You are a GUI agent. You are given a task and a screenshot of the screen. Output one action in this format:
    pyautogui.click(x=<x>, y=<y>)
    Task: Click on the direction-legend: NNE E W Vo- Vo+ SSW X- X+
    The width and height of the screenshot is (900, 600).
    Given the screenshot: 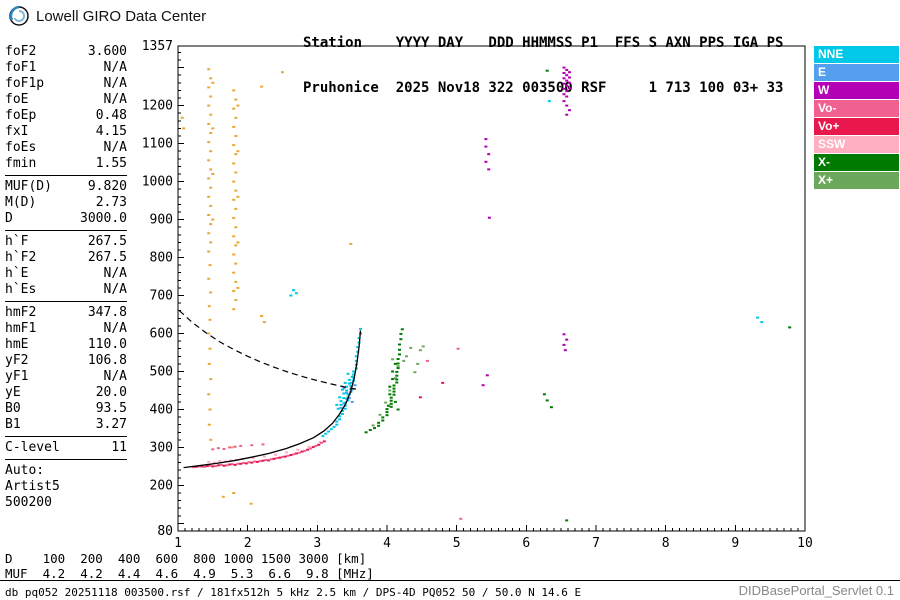 What is the action you would take?
    pyautogui.click(x=856, y=118)
    